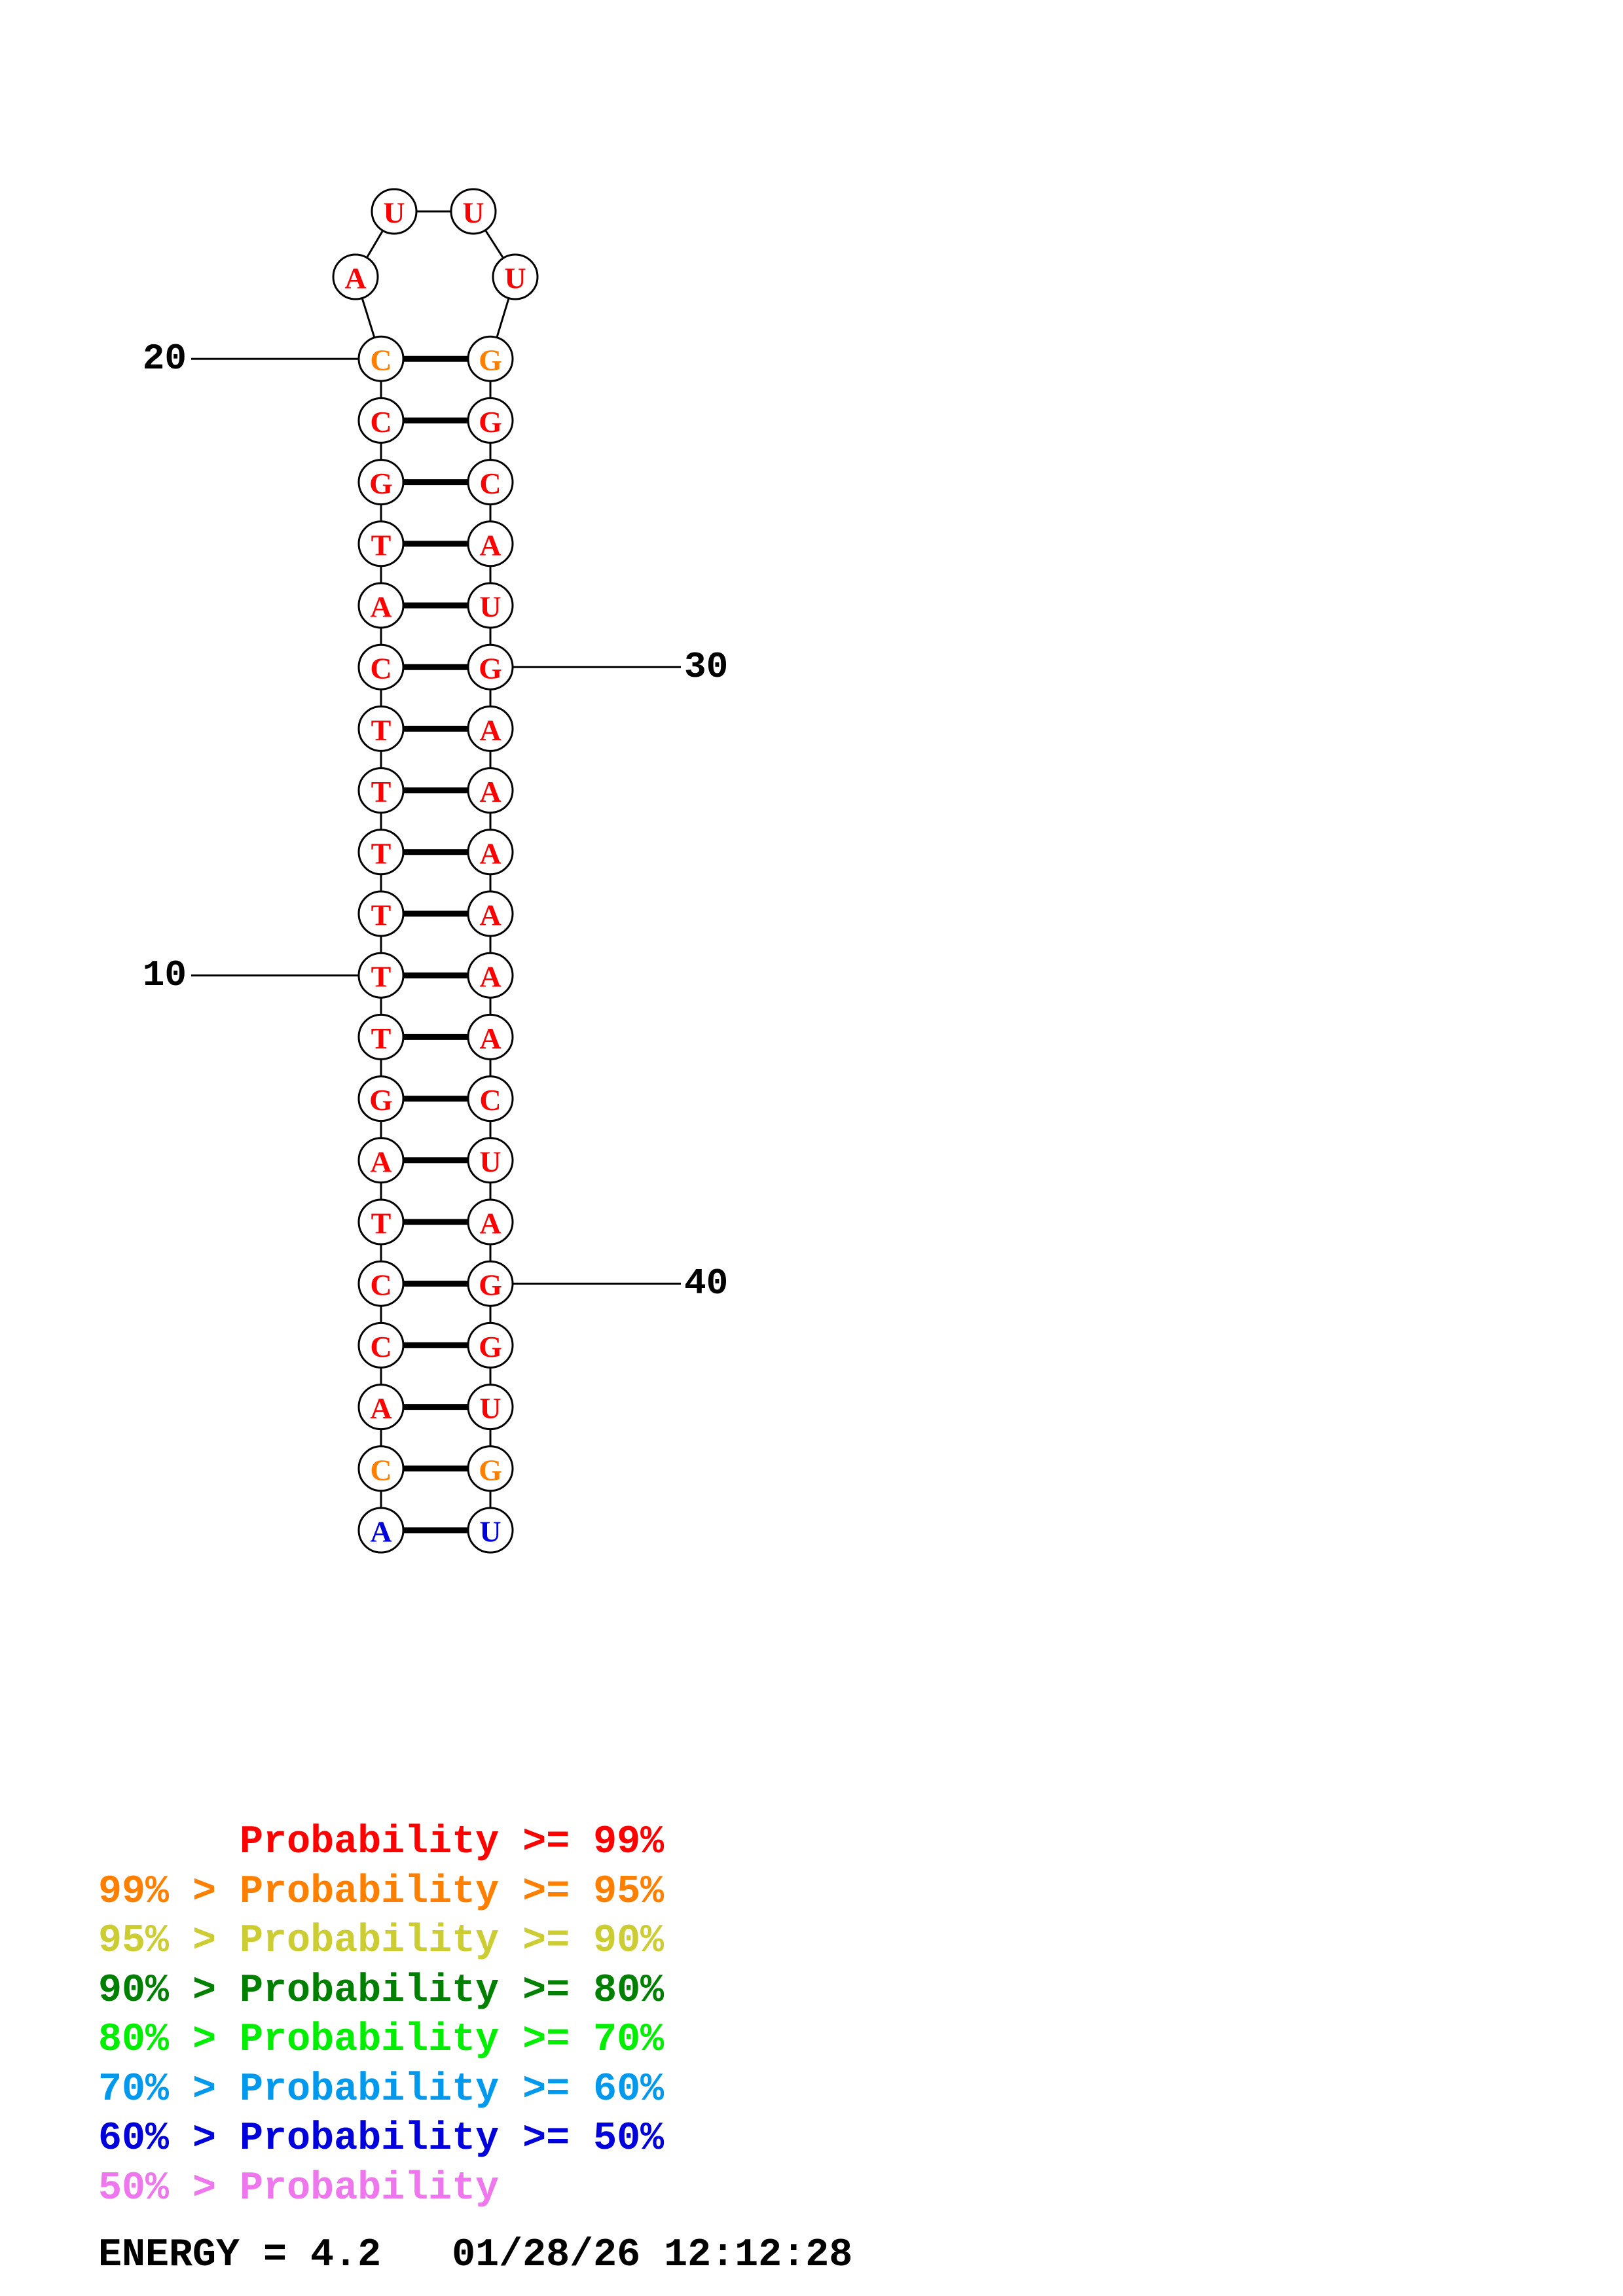 Image resolution: width=1623 pixels, height=2296 pixels. Describe the element at coordinates (582, 1842) in the screenshot. I see `legend-upper-bound: >= 99%` at that location.